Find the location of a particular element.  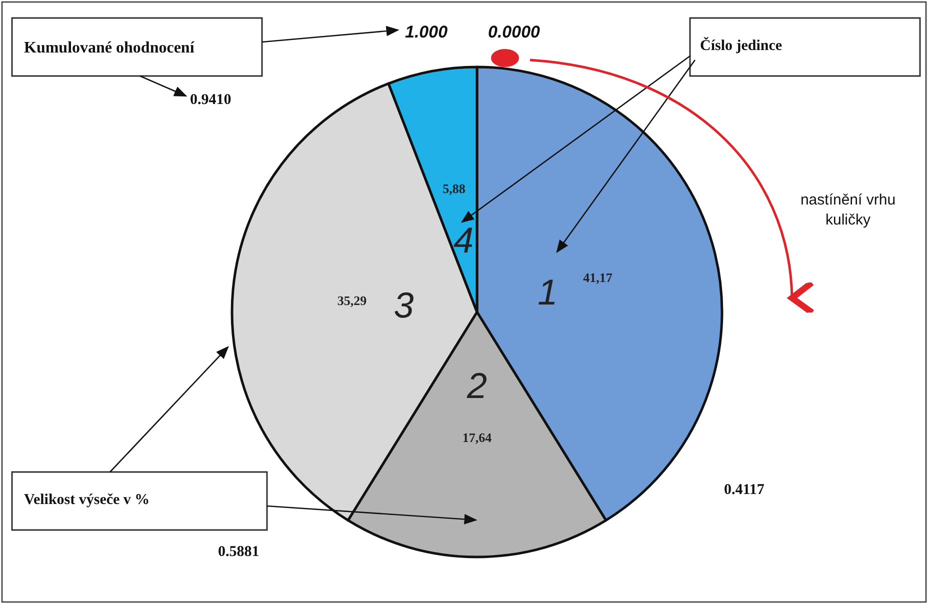

text: Velikost výseče v % is located at coordinates (87, 500).